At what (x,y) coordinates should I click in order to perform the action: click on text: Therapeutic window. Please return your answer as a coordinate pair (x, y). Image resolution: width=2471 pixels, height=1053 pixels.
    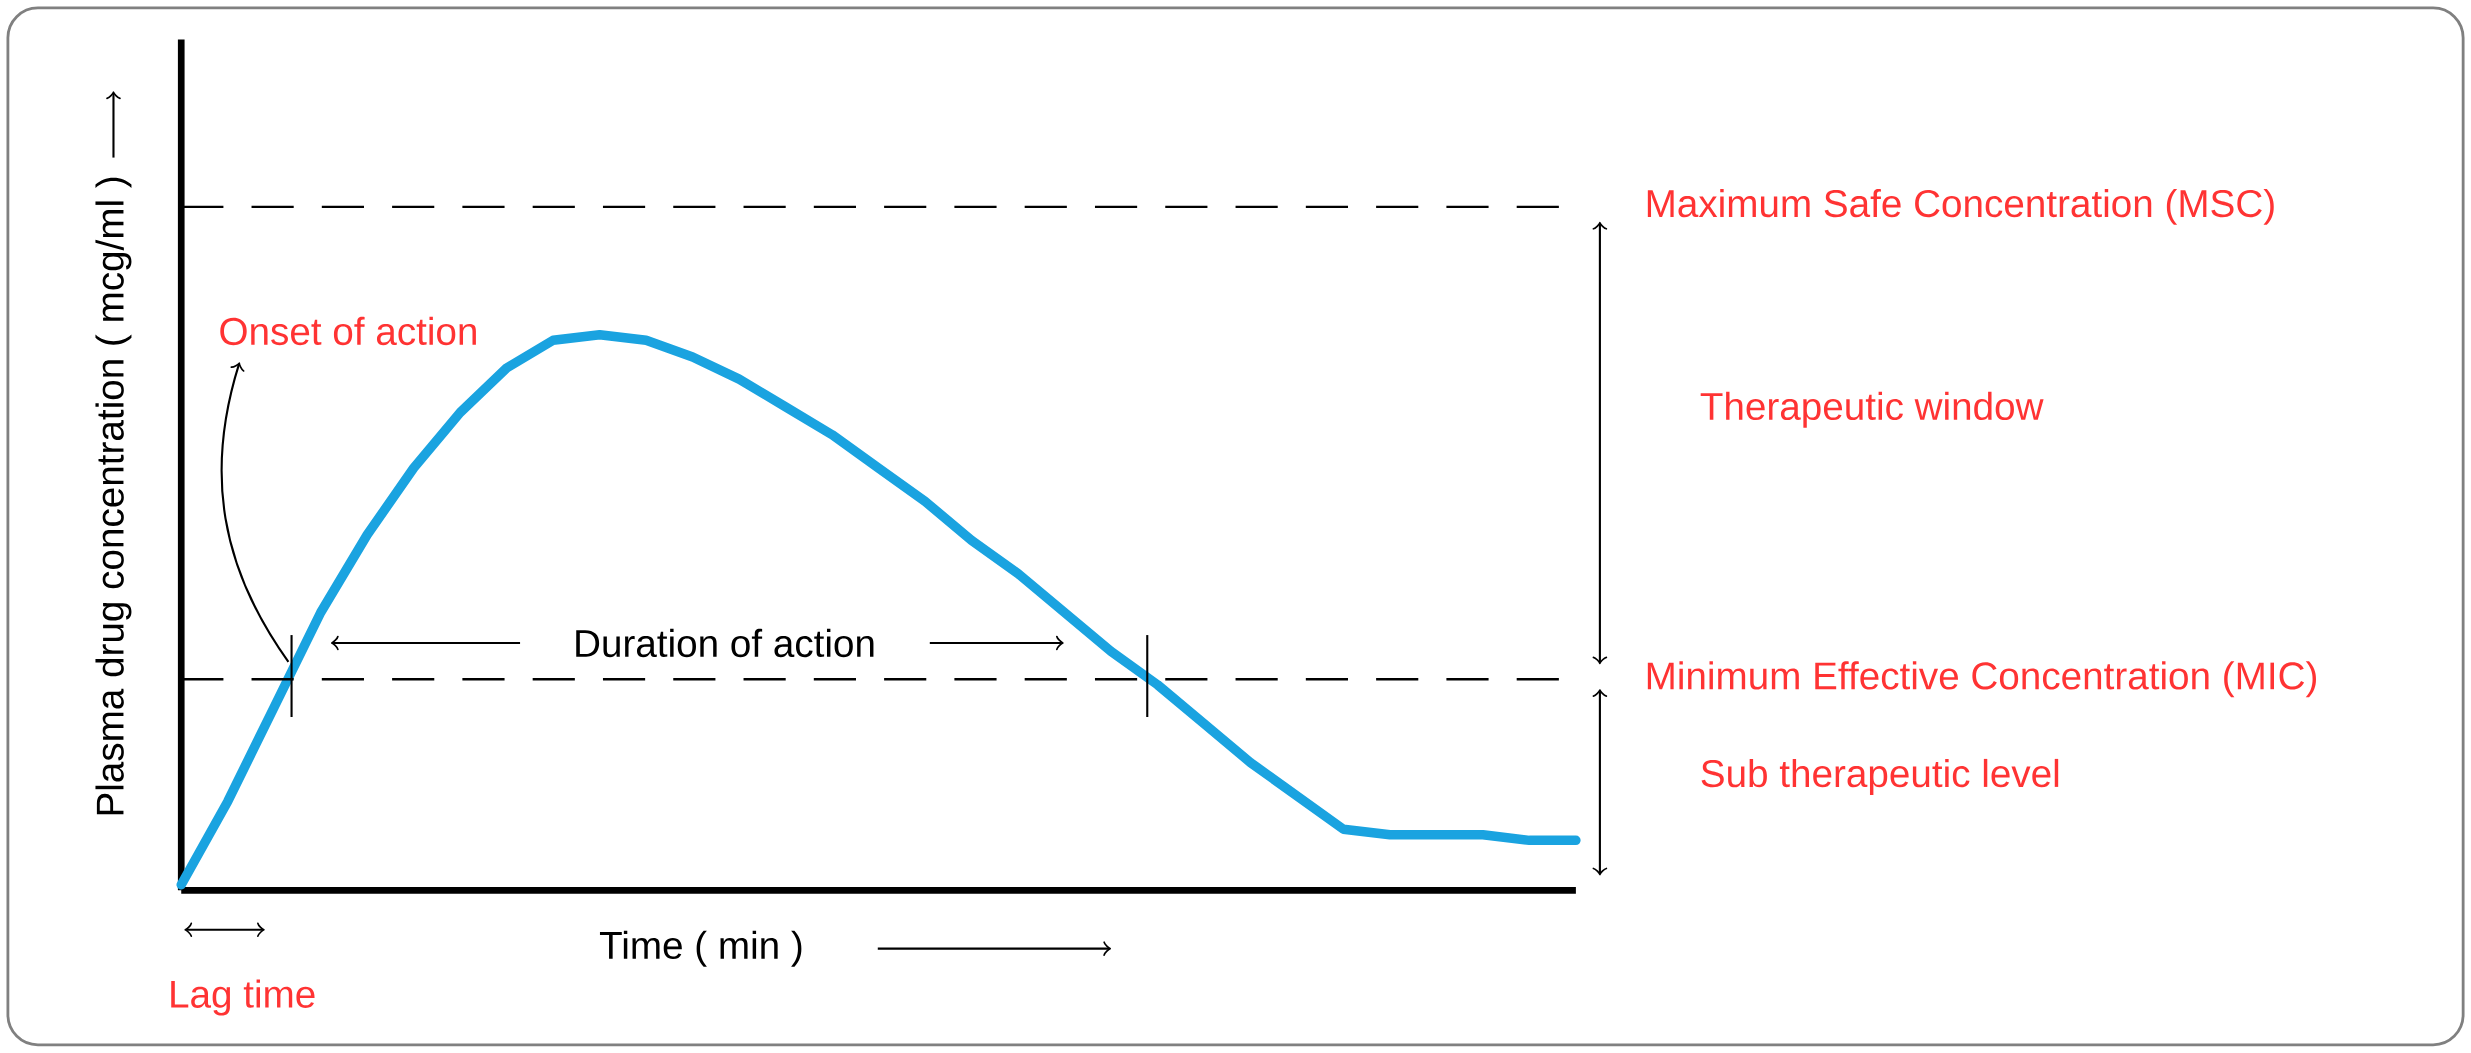
    Looking at the image, I should click on (1872, 409).